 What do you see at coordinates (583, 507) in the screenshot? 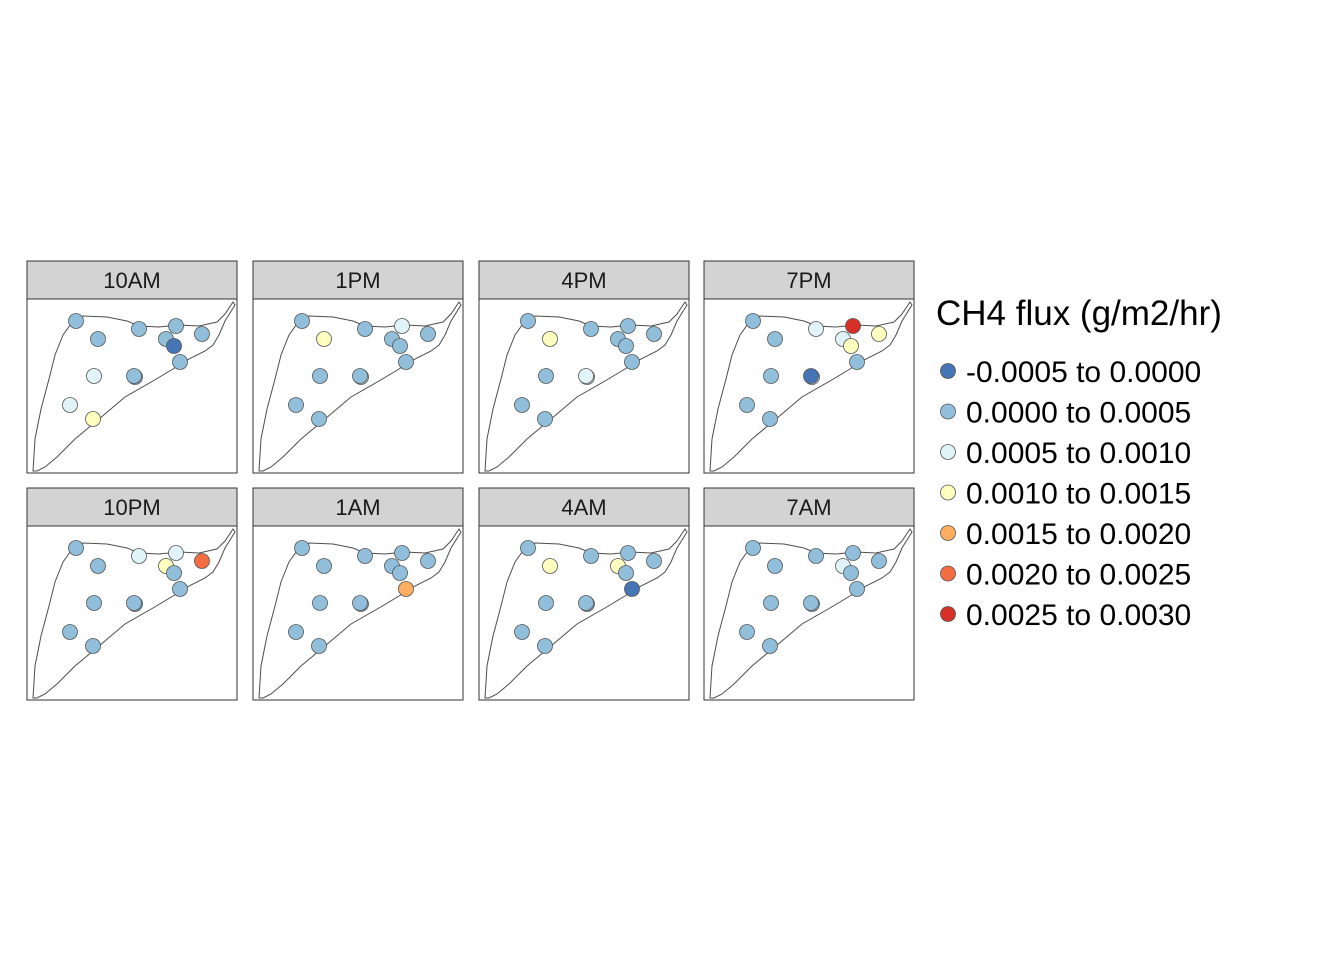
I see `panel-label: 4AM` at bounding box center [583, 507].